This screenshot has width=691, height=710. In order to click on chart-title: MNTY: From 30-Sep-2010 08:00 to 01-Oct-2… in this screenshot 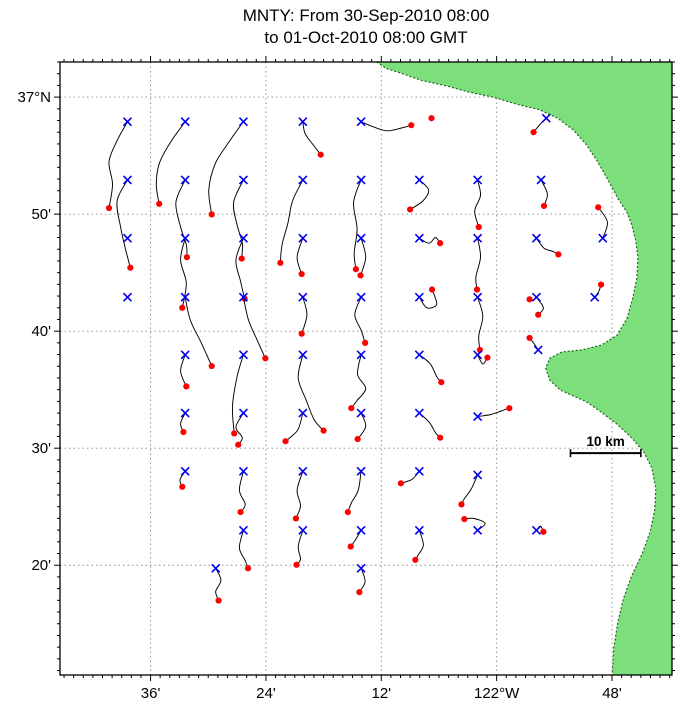, I will do `click(366, 27)`.